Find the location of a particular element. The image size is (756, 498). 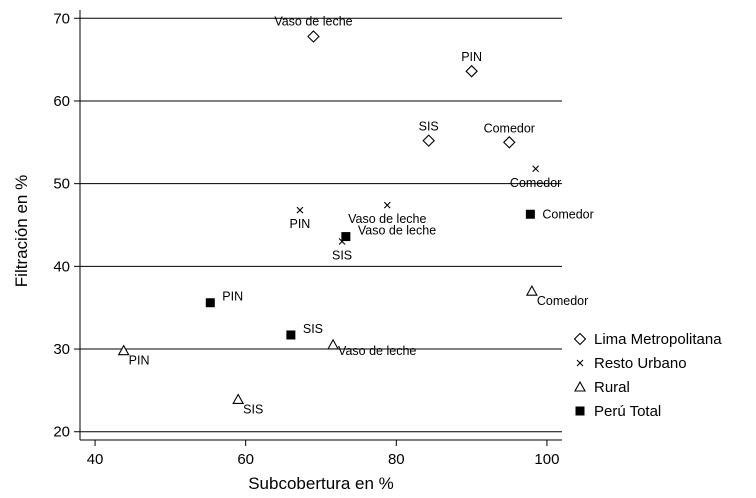

point-lima-metropolitana-sis is located at coordinates (428, 140).